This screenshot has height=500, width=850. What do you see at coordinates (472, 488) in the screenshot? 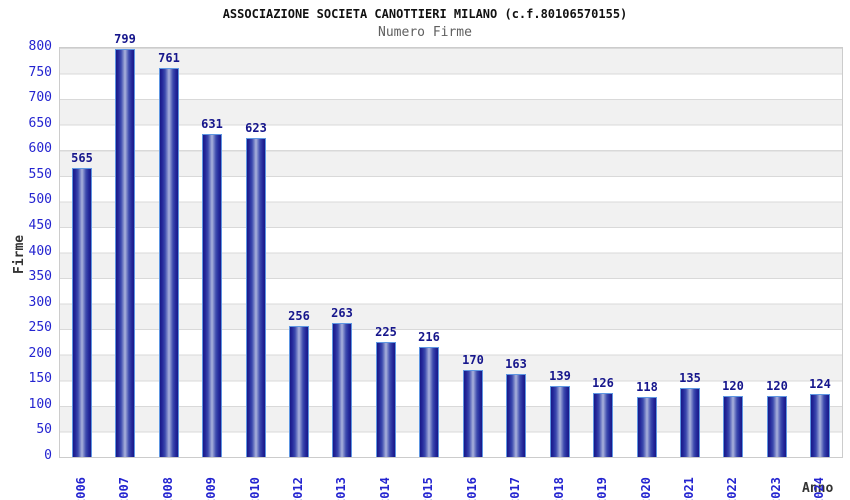
I see `x-tick-label: 2016` at bounding box center [472, 488].